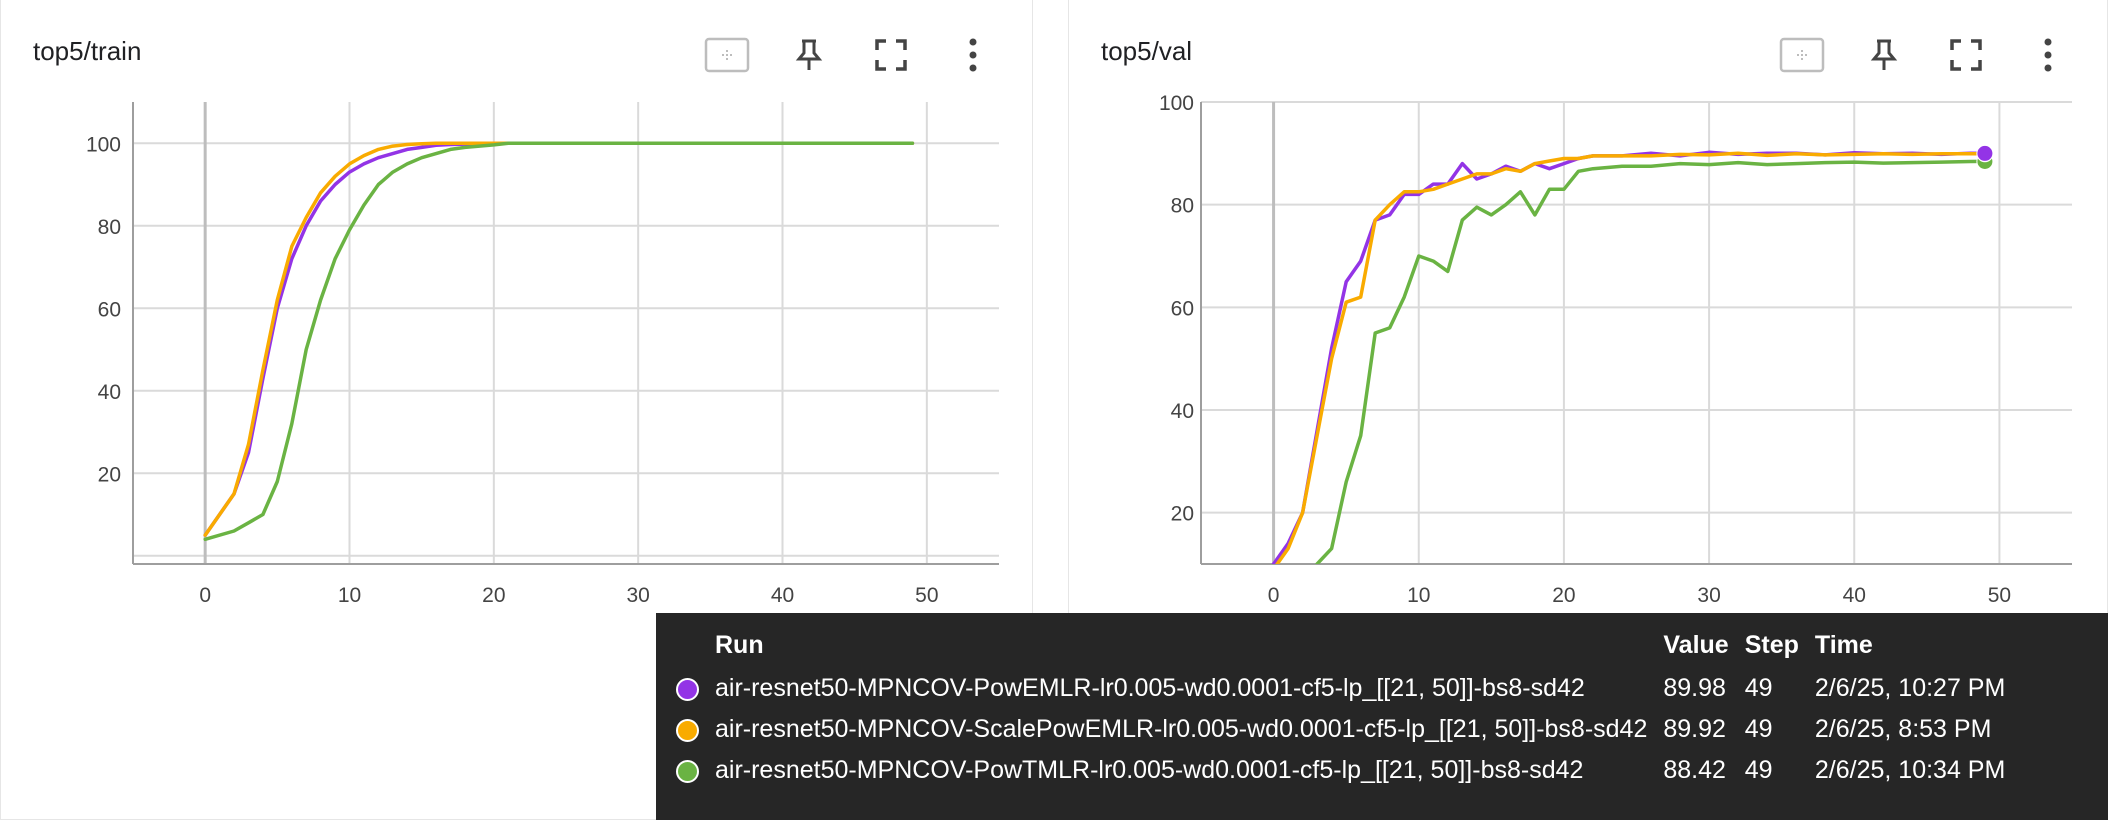 The width and height of the screenshot is (2108, 820). Describe the element at coordinates (1903, 729) in the screenshot. I see `run-time: 2/6/25, 8:53 PM` at that location.